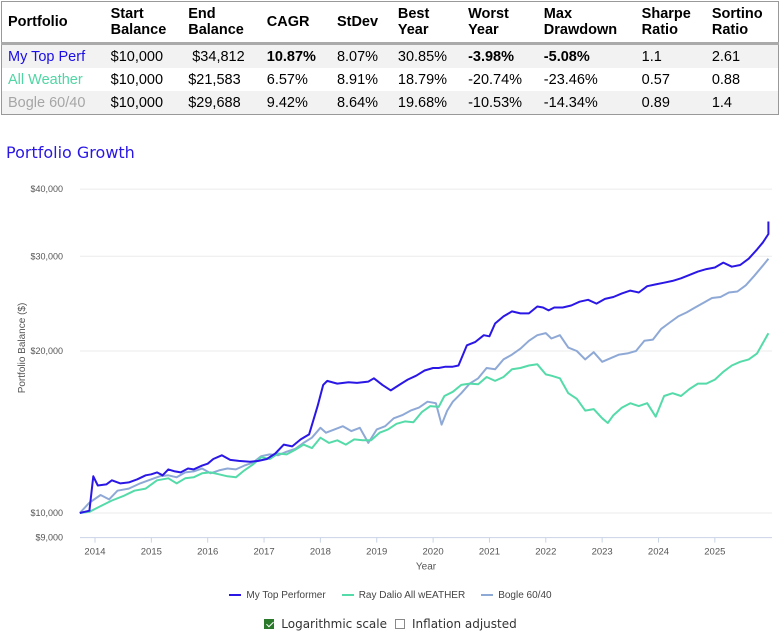 Image resolution: width=781 pixels, height=635 pixels. I want to click on cell-worst-year: -3.98%, so click(500, 55).